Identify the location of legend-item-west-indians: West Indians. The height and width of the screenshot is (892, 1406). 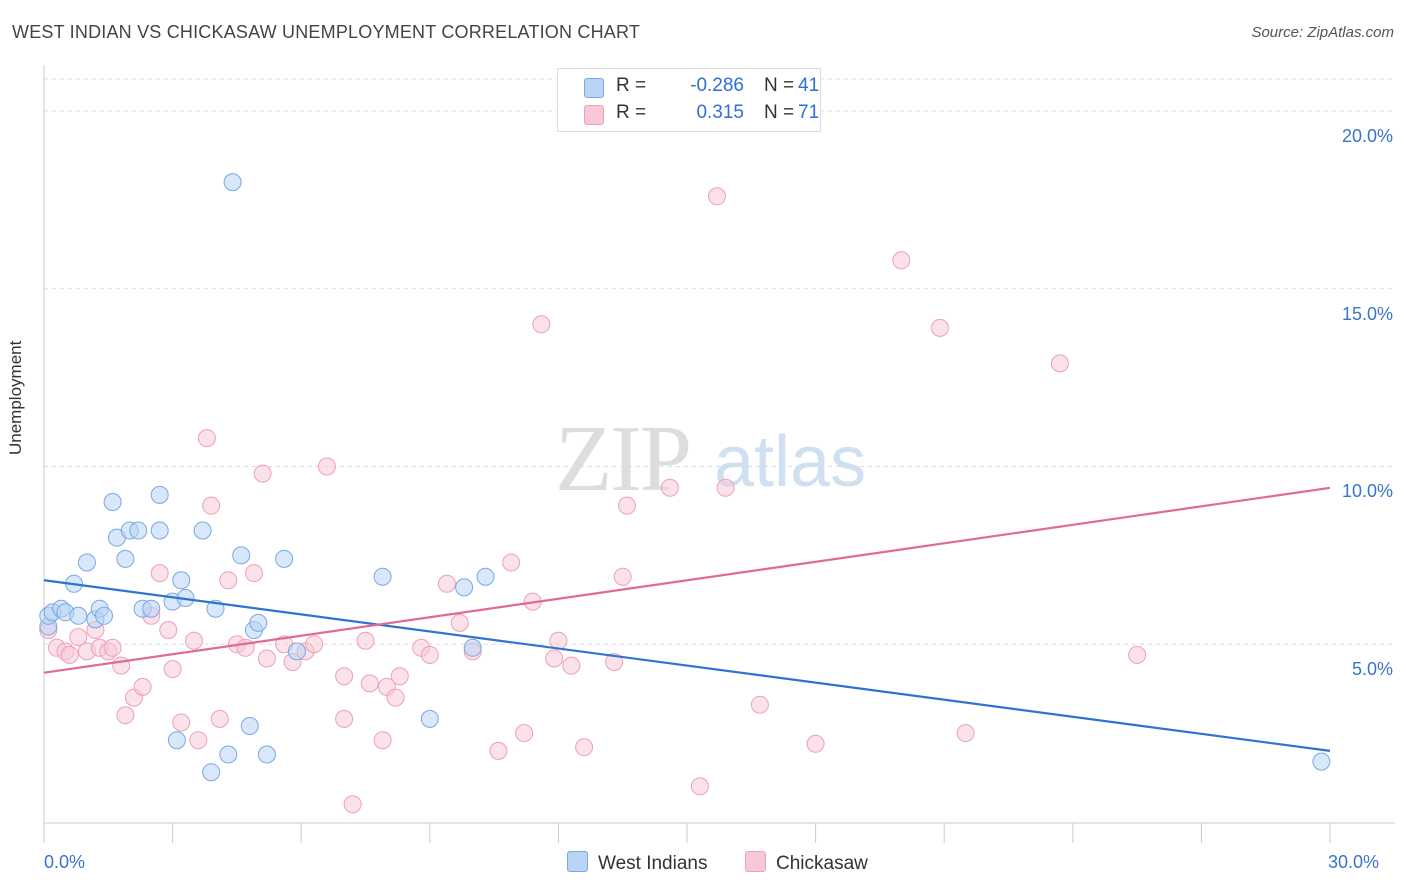
(637, 864).